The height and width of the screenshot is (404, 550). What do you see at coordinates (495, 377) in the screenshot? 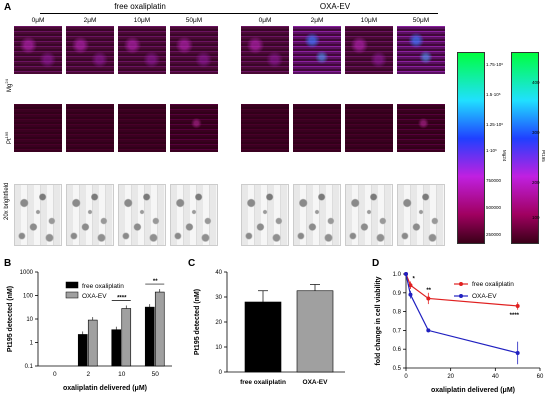
I see `chart-d-xtick-label: 40` at bounding box center [495, 377].